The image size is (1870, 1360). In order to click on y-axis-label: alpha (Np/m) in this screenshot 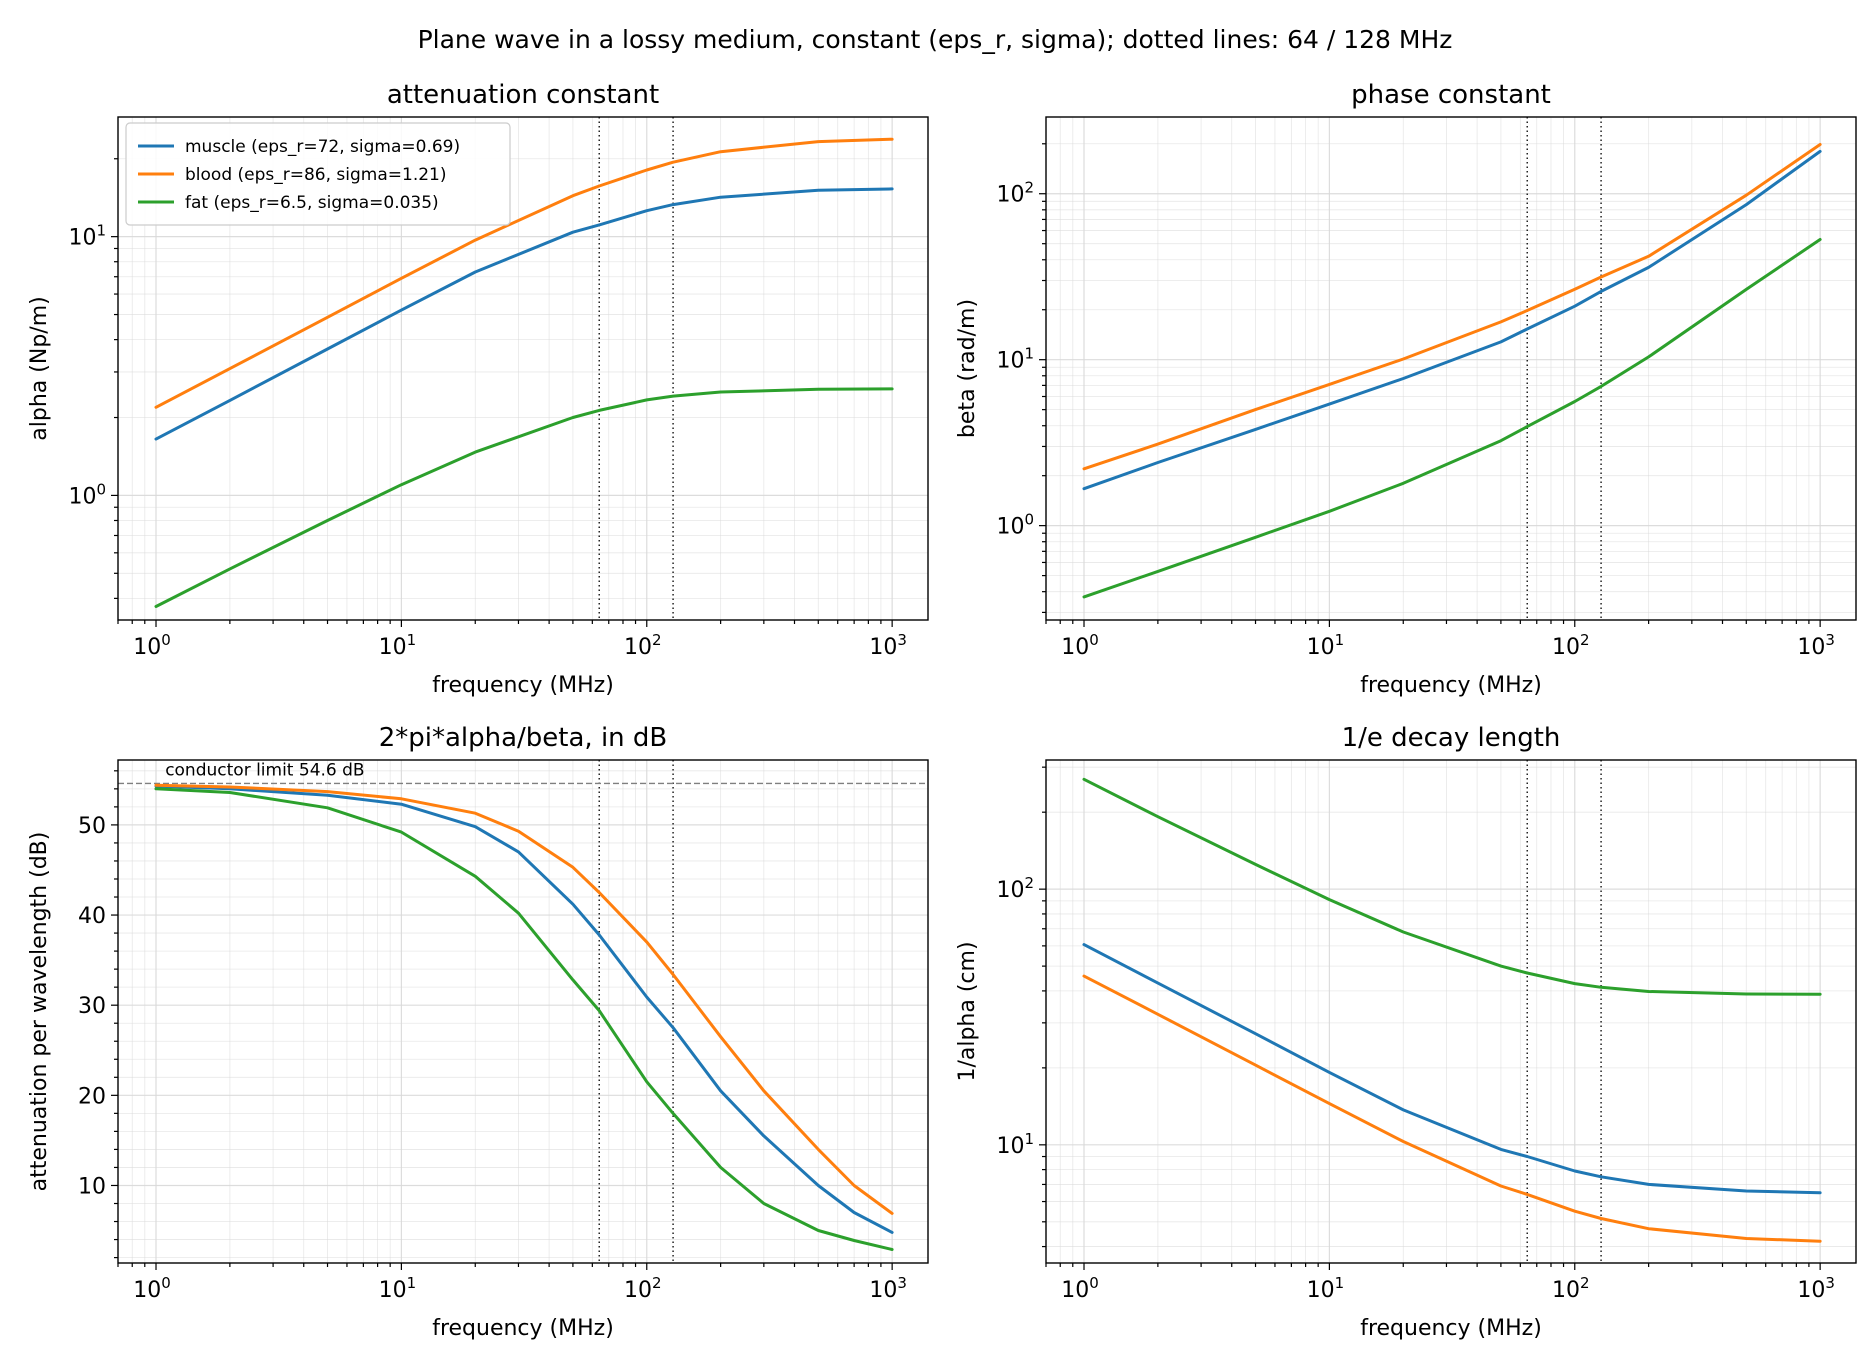, I will do `click(39, 368)`.